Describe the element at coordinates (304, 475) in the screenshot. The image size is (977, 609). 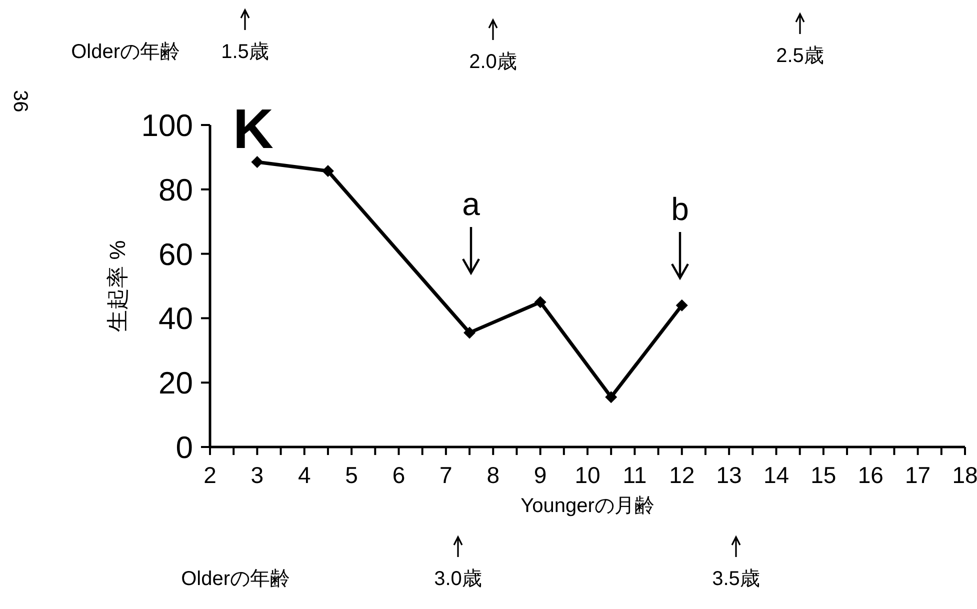
I see `x-tick-label: 4` at that location.